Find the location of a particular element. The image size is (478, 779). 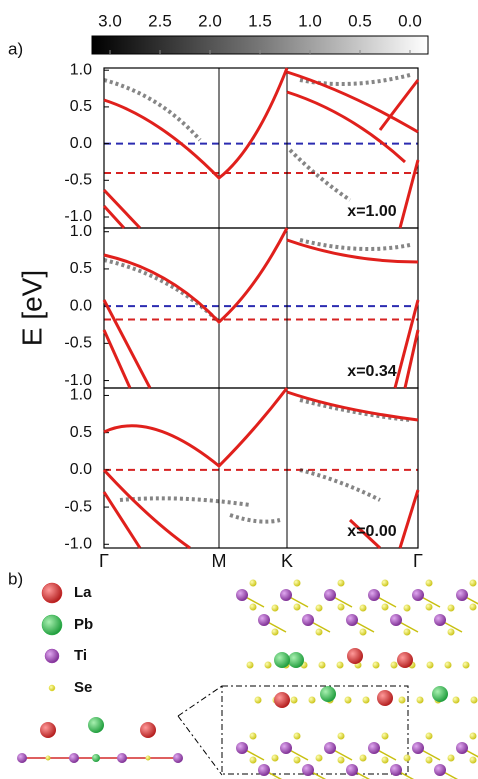

panel-annotation: x=1.00 is located at coordinates (371, 211).